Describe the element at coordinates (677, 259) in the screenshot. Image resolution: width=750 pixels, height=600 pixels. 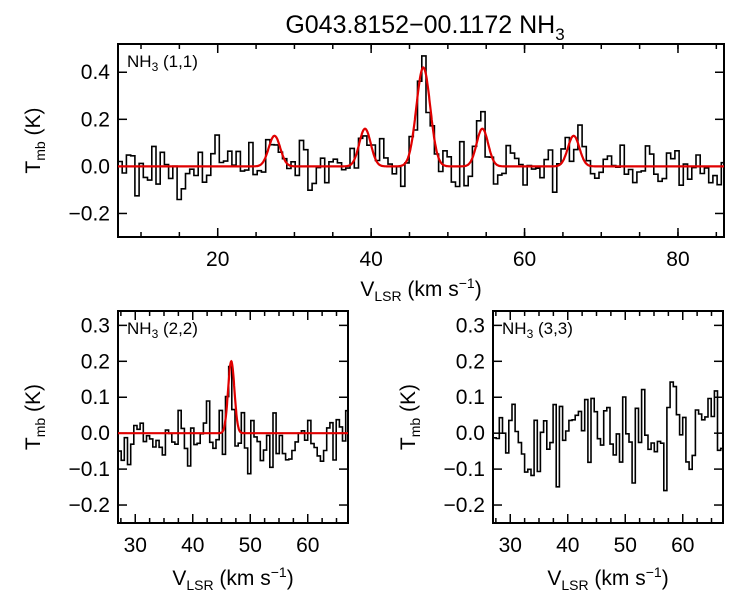
I see `x-tick-label: 80` at that location.